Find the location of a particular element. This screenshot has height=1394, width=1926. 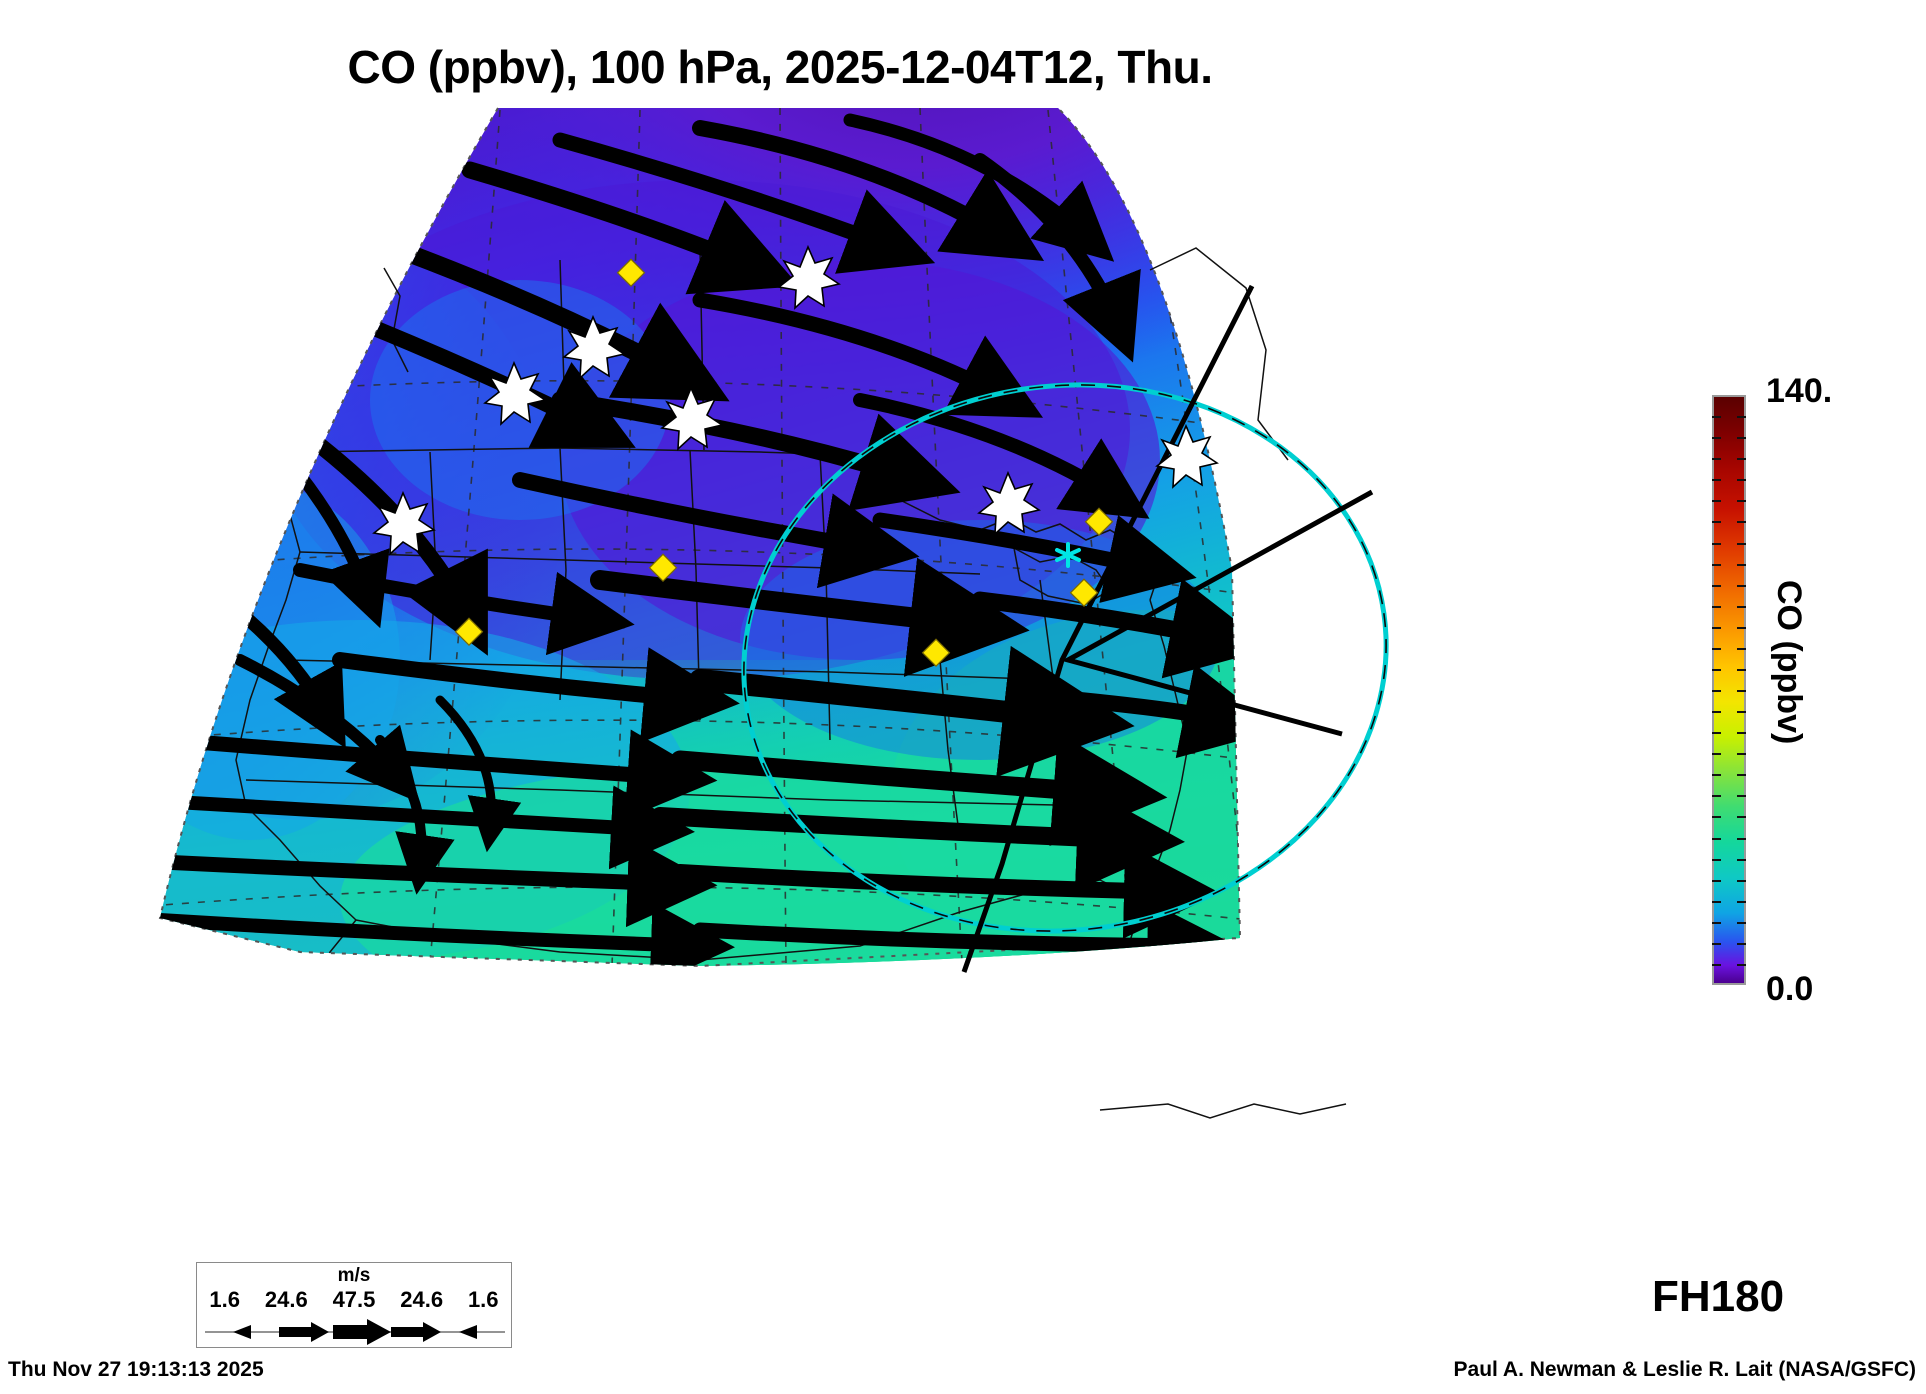

range-ring is located at coordinates (1065, 658).